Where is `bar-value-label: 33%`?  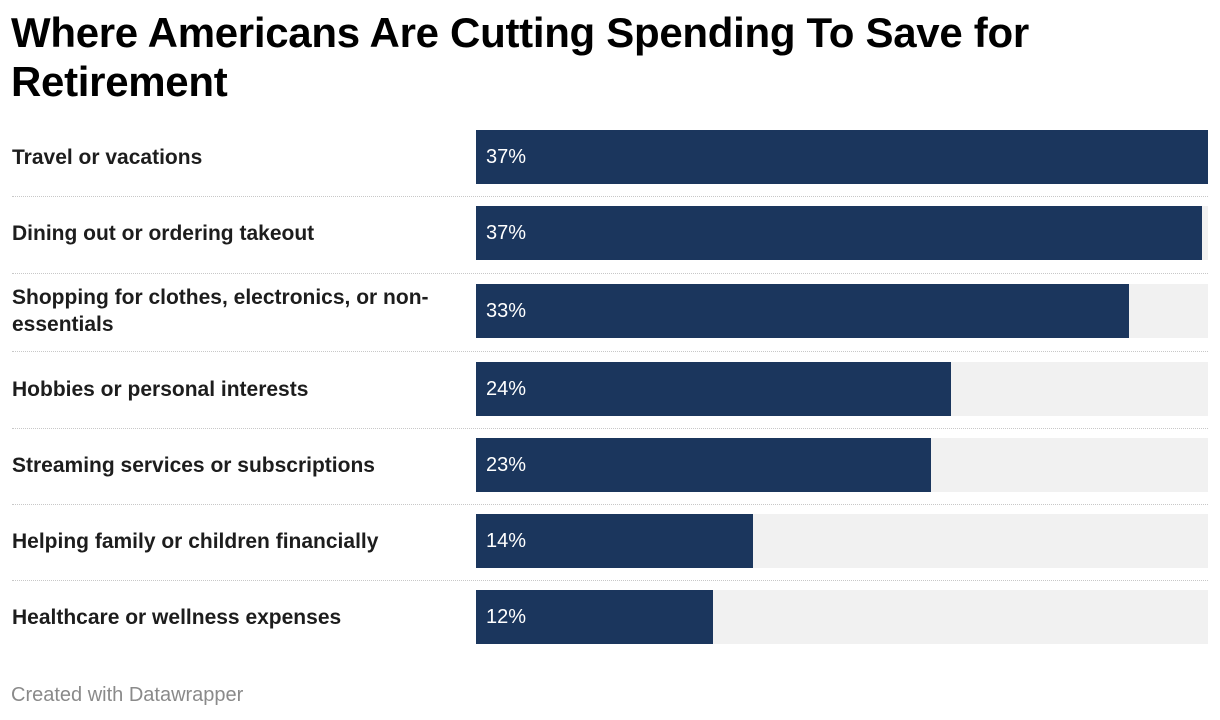
bar-value-label: 33% is located at coordinates (506, 311).